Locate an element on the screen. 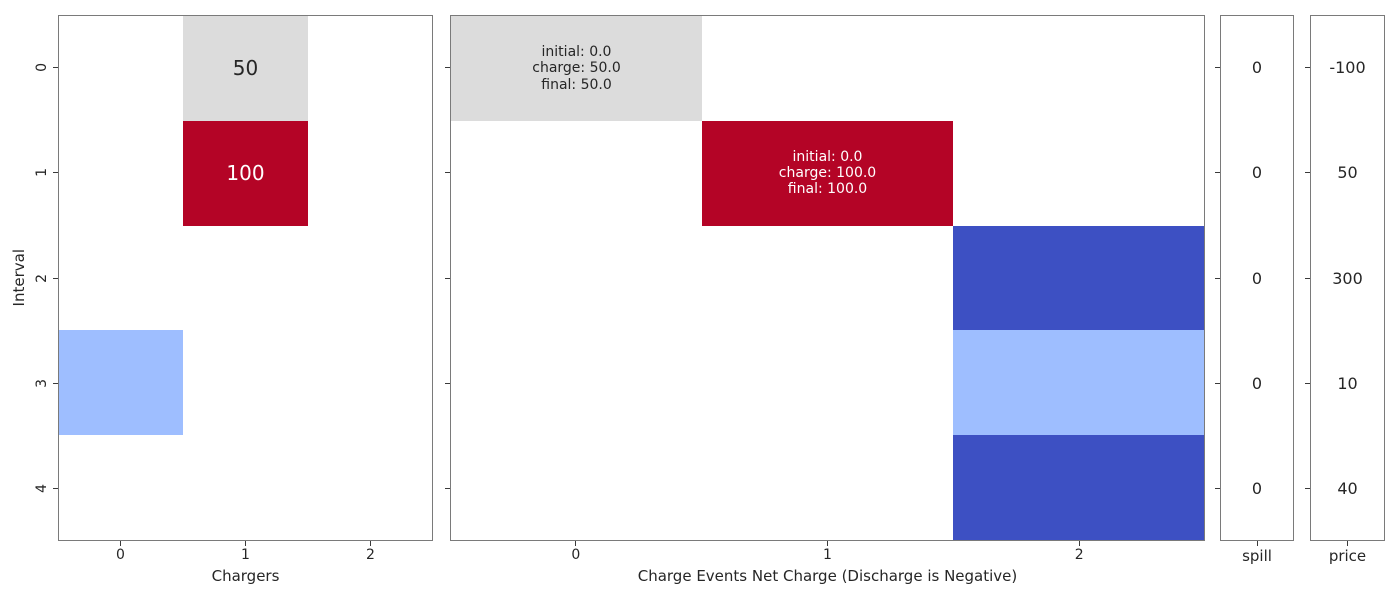 The image size is (1400, 600). heatmap-cell: initial: 0.0 charge: 100.0 final: 100.0 is located at coordinates (827, 173).